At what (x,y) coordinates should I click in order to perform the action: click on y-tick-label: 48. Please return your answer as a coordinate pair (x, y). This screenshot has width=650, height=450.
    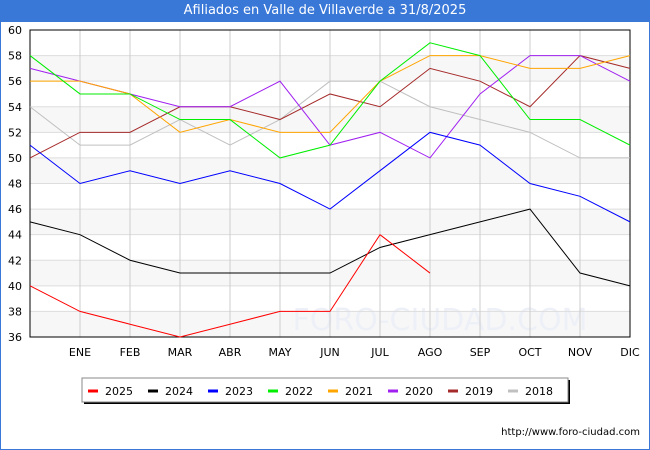
    Looking at the image, I should click on (15, 184).